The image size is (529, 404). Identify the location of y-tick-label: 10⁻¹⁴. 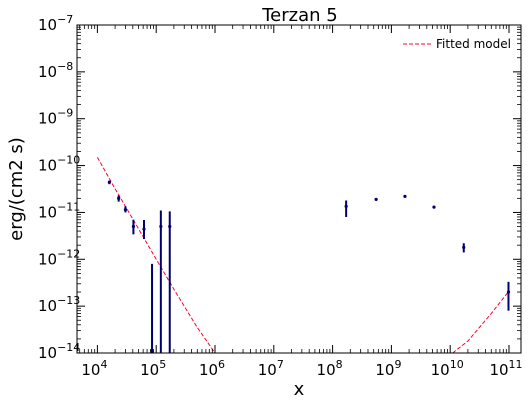
(59, 351).